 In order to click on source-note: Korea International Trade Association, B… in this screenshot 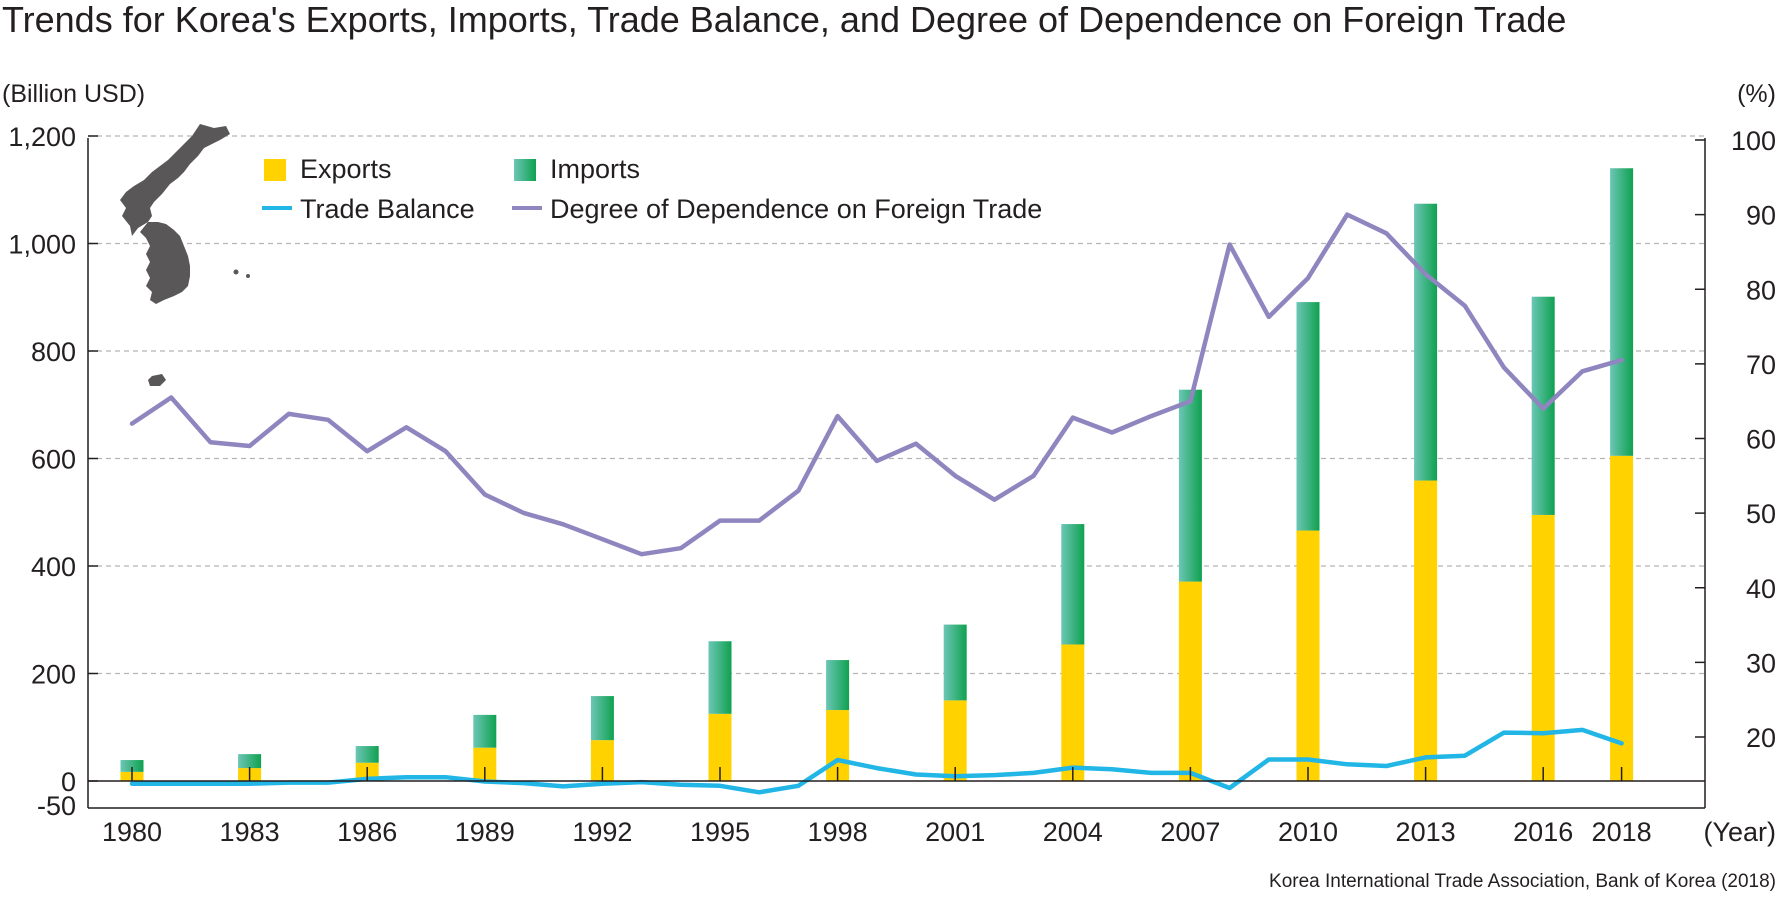, I will do `click(1522, 881)`.